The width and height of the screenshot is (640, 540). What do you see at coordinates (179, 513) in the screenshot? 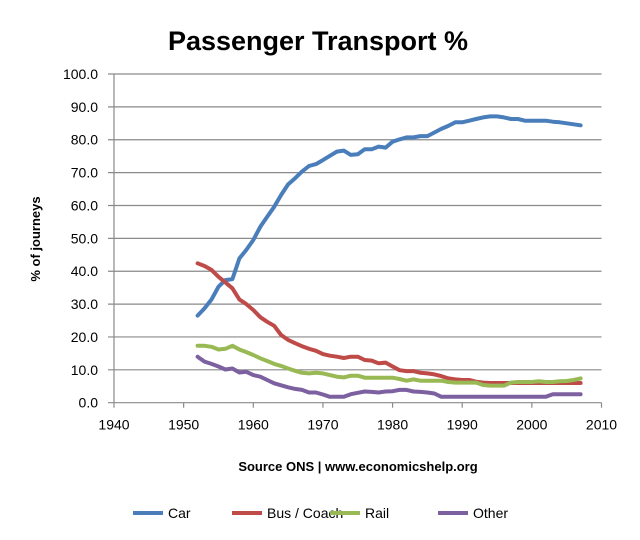
I see `legend-label: Car` at bounding box center [179, 513].